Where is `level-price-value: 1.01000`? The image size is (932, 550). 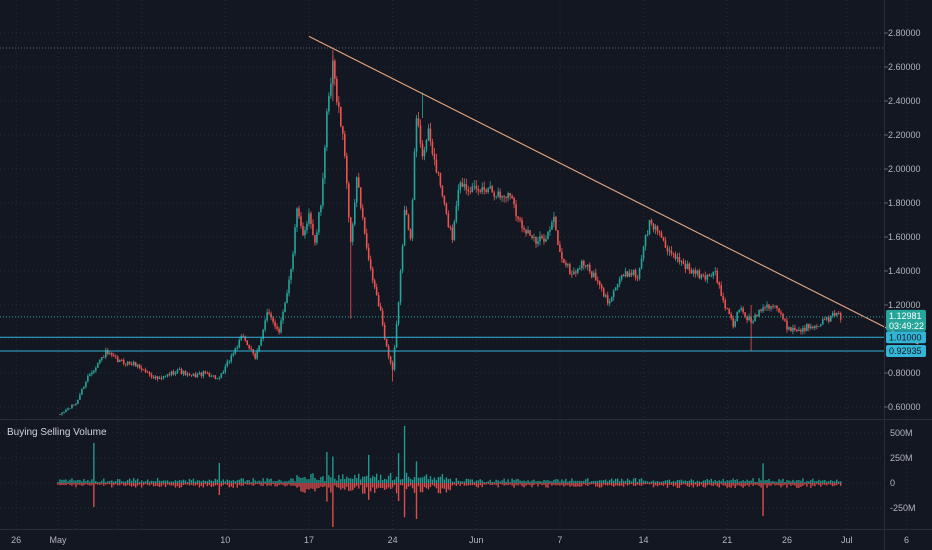 level-price-value: 1.01000 is located at coordinates (905, 337).